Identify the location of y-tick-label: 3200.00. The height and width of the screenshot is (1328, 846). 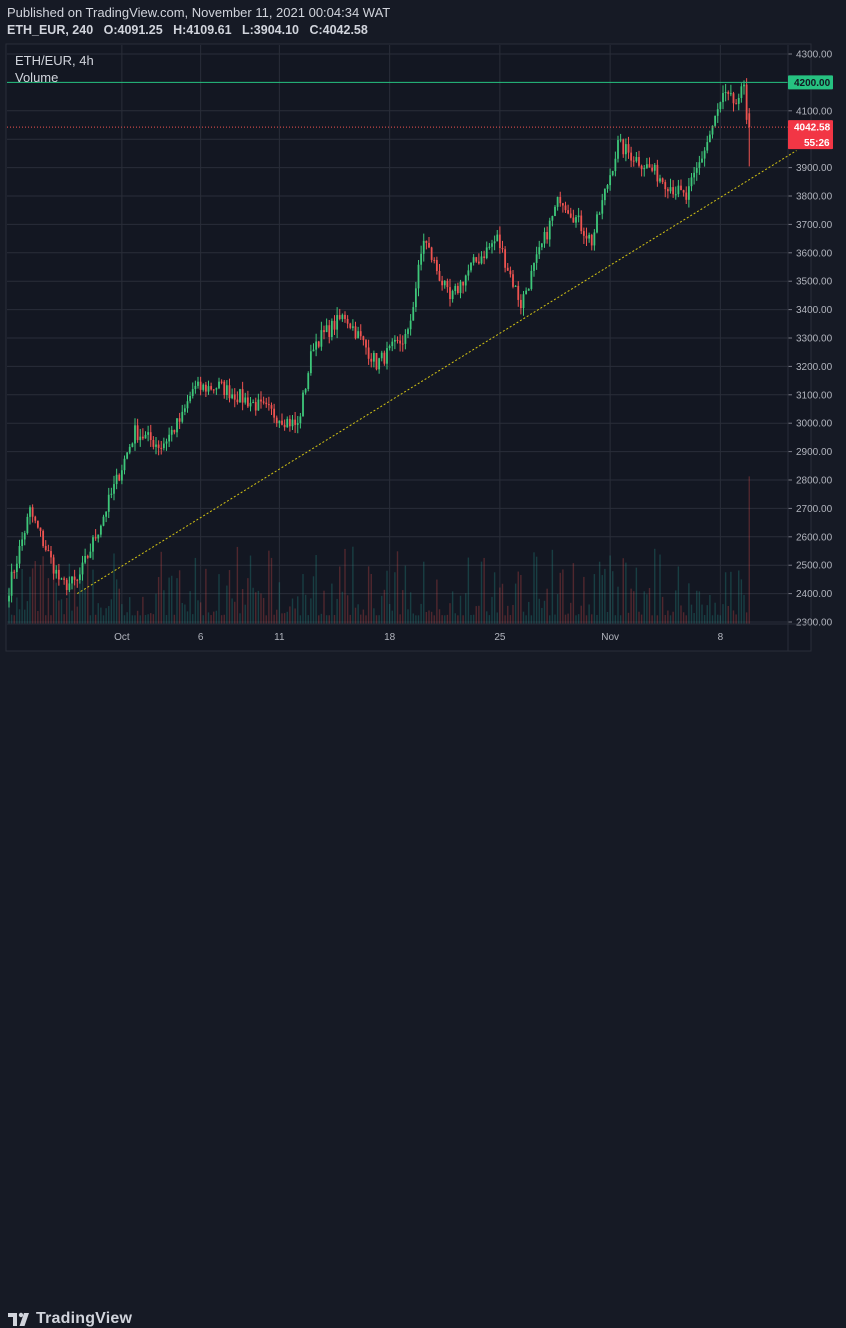
(814, 367).